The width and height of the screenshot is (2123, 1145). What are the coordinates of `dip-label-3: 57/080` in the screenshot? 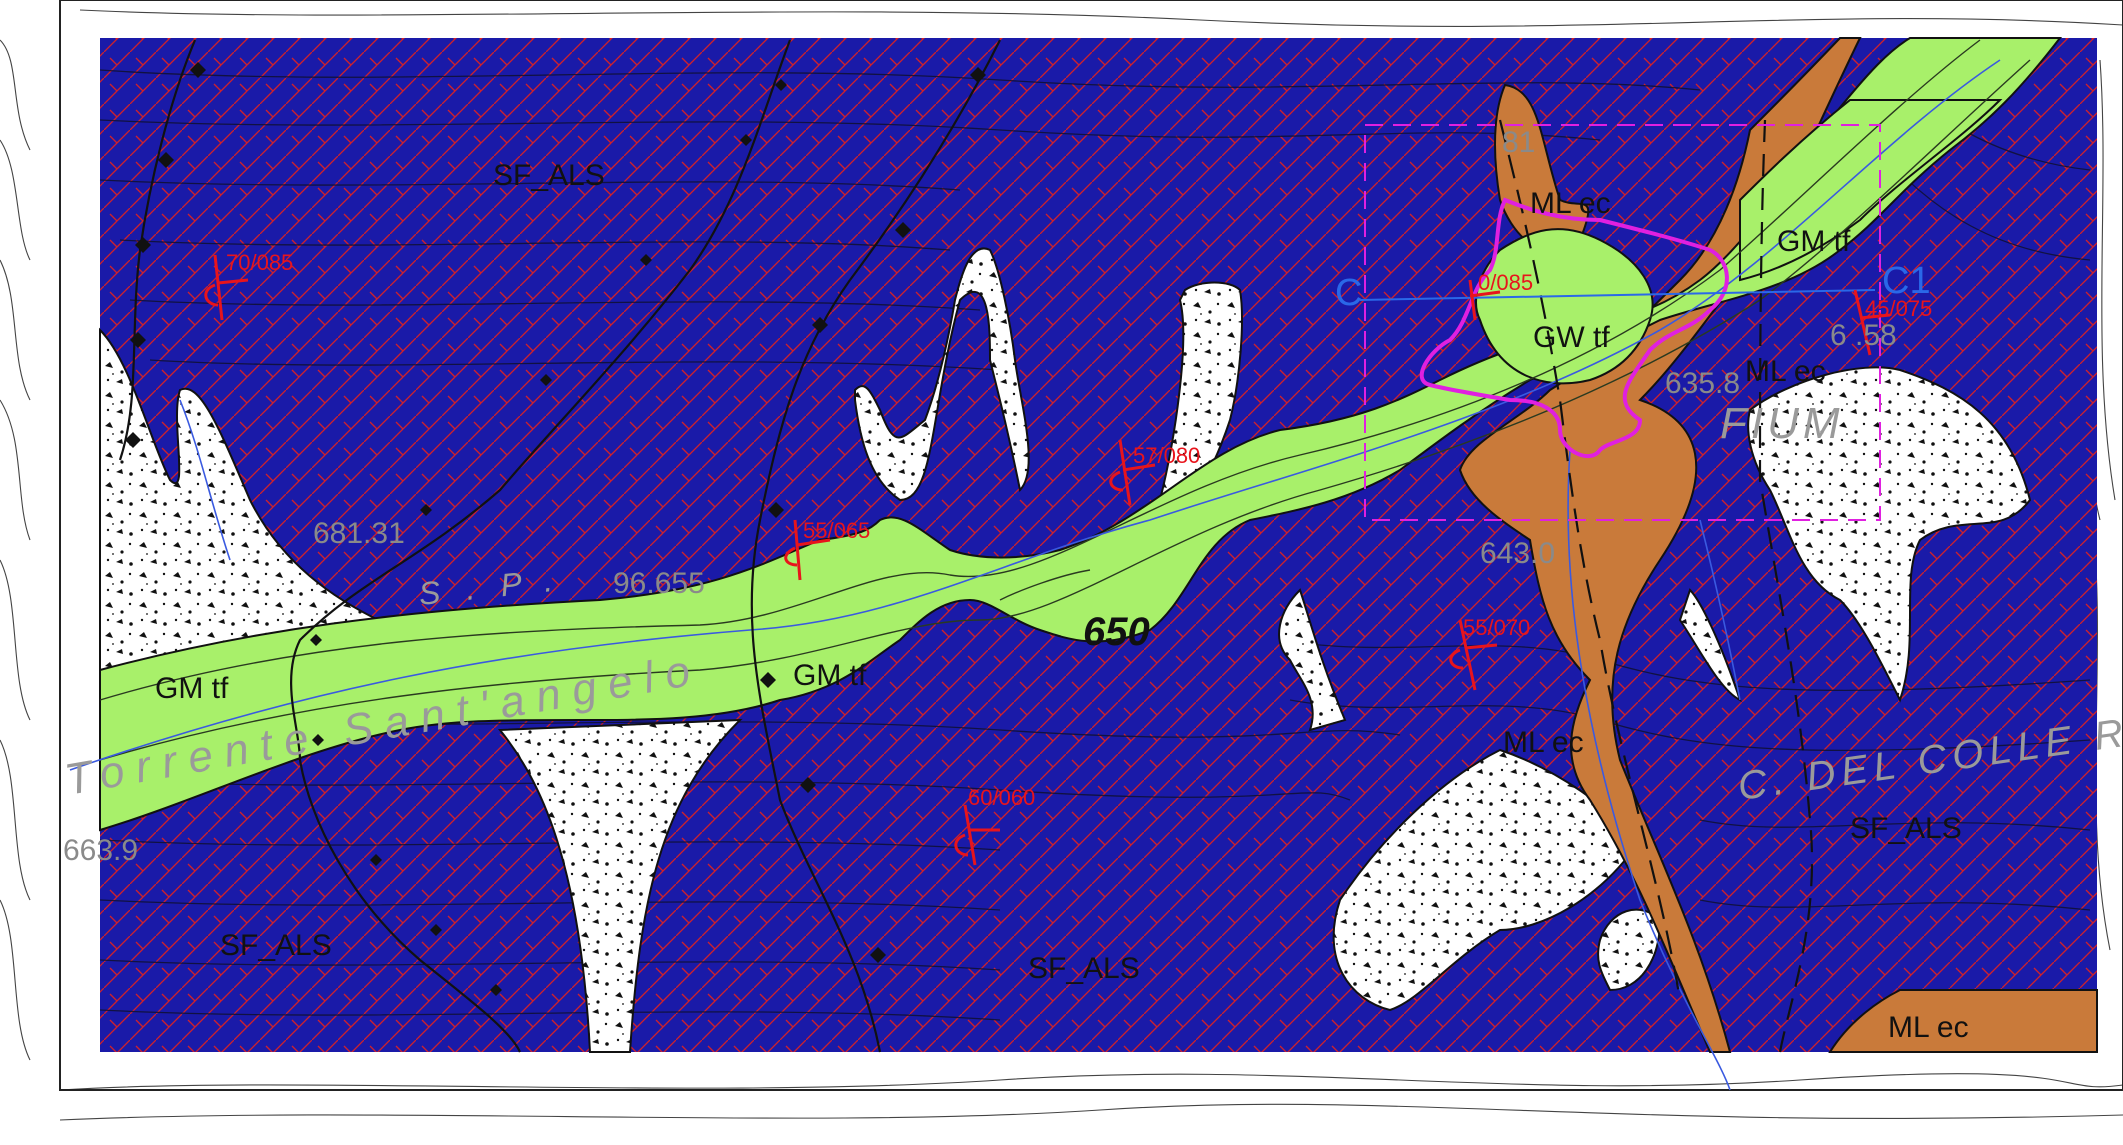 It's located at (1166, 455).